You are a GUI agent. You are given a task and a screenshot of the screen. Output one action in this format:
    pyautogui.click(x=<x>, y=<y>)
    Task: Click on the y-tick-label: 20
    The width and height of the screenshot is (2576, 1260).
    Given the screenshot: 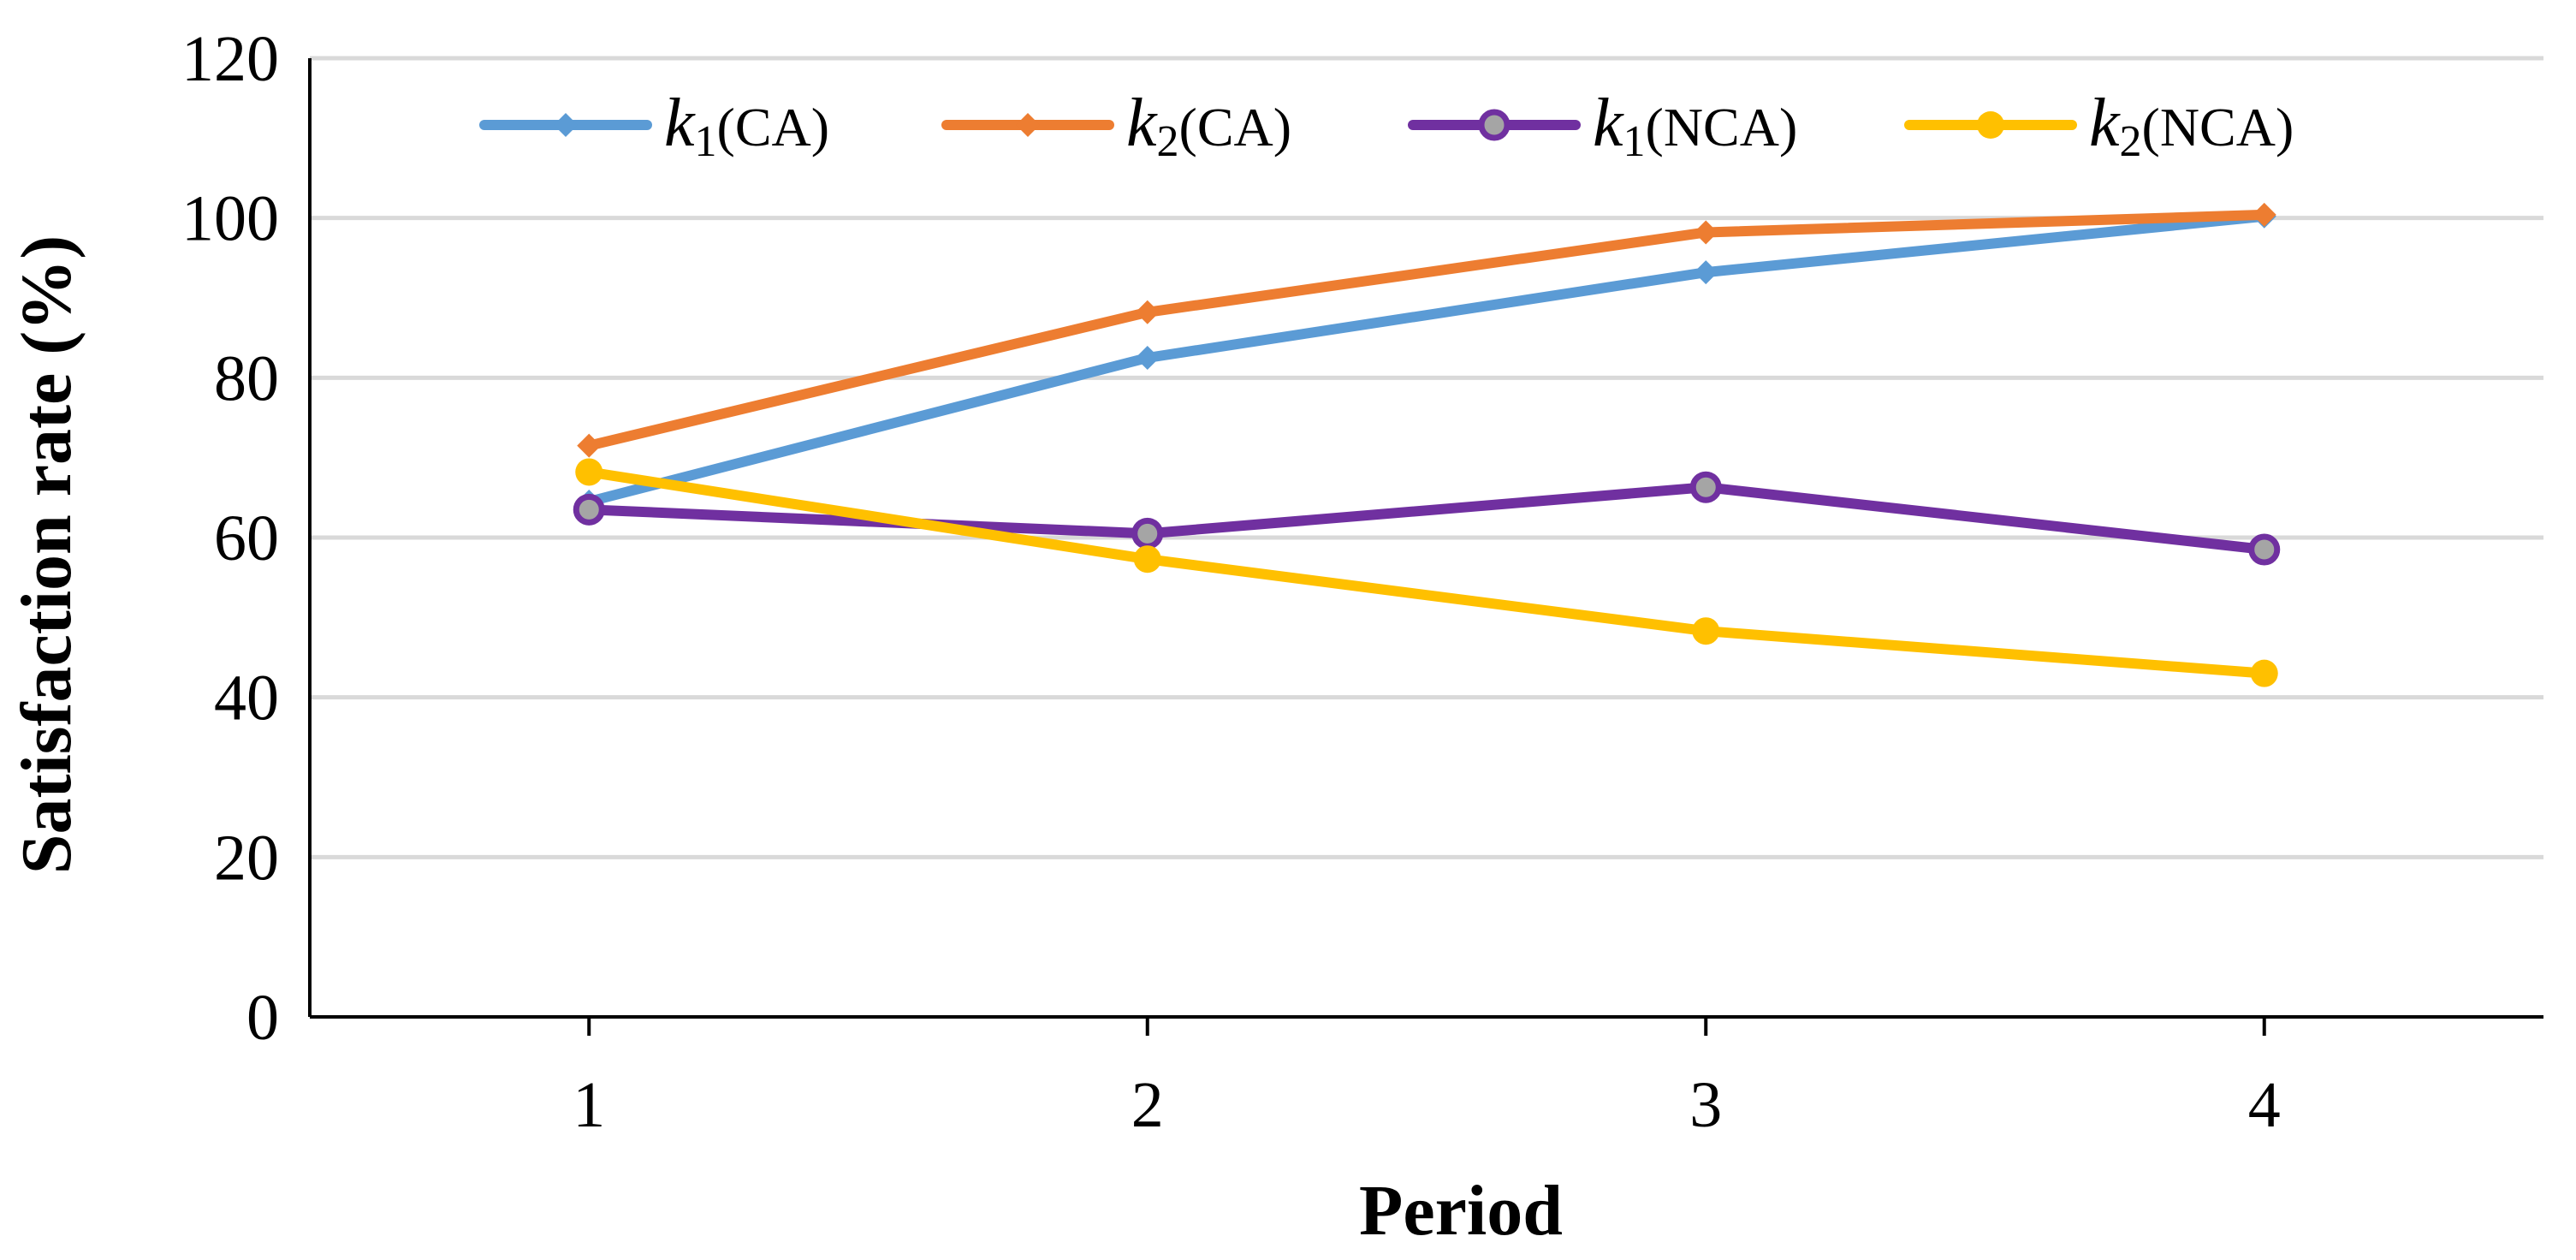 What is the action you would take?
    pyautogui.click(x=246, y=858)
    